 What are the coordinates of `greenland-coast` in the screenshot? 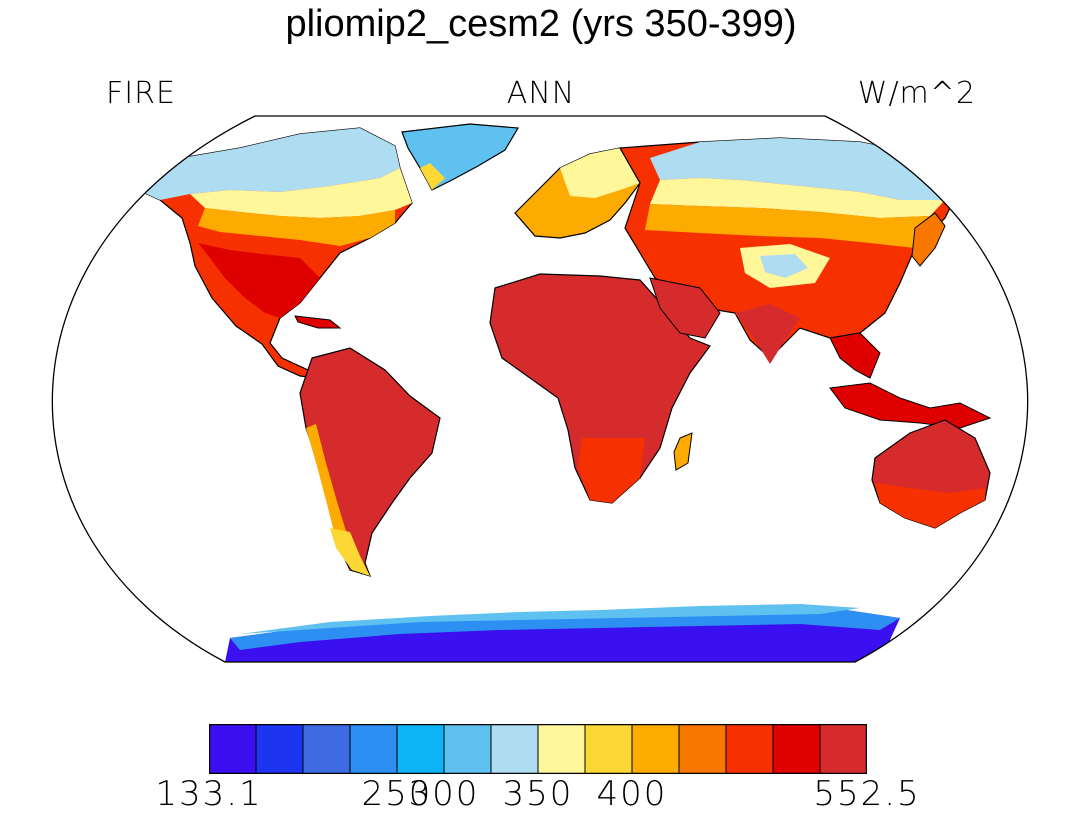 It's located at (432, 176).